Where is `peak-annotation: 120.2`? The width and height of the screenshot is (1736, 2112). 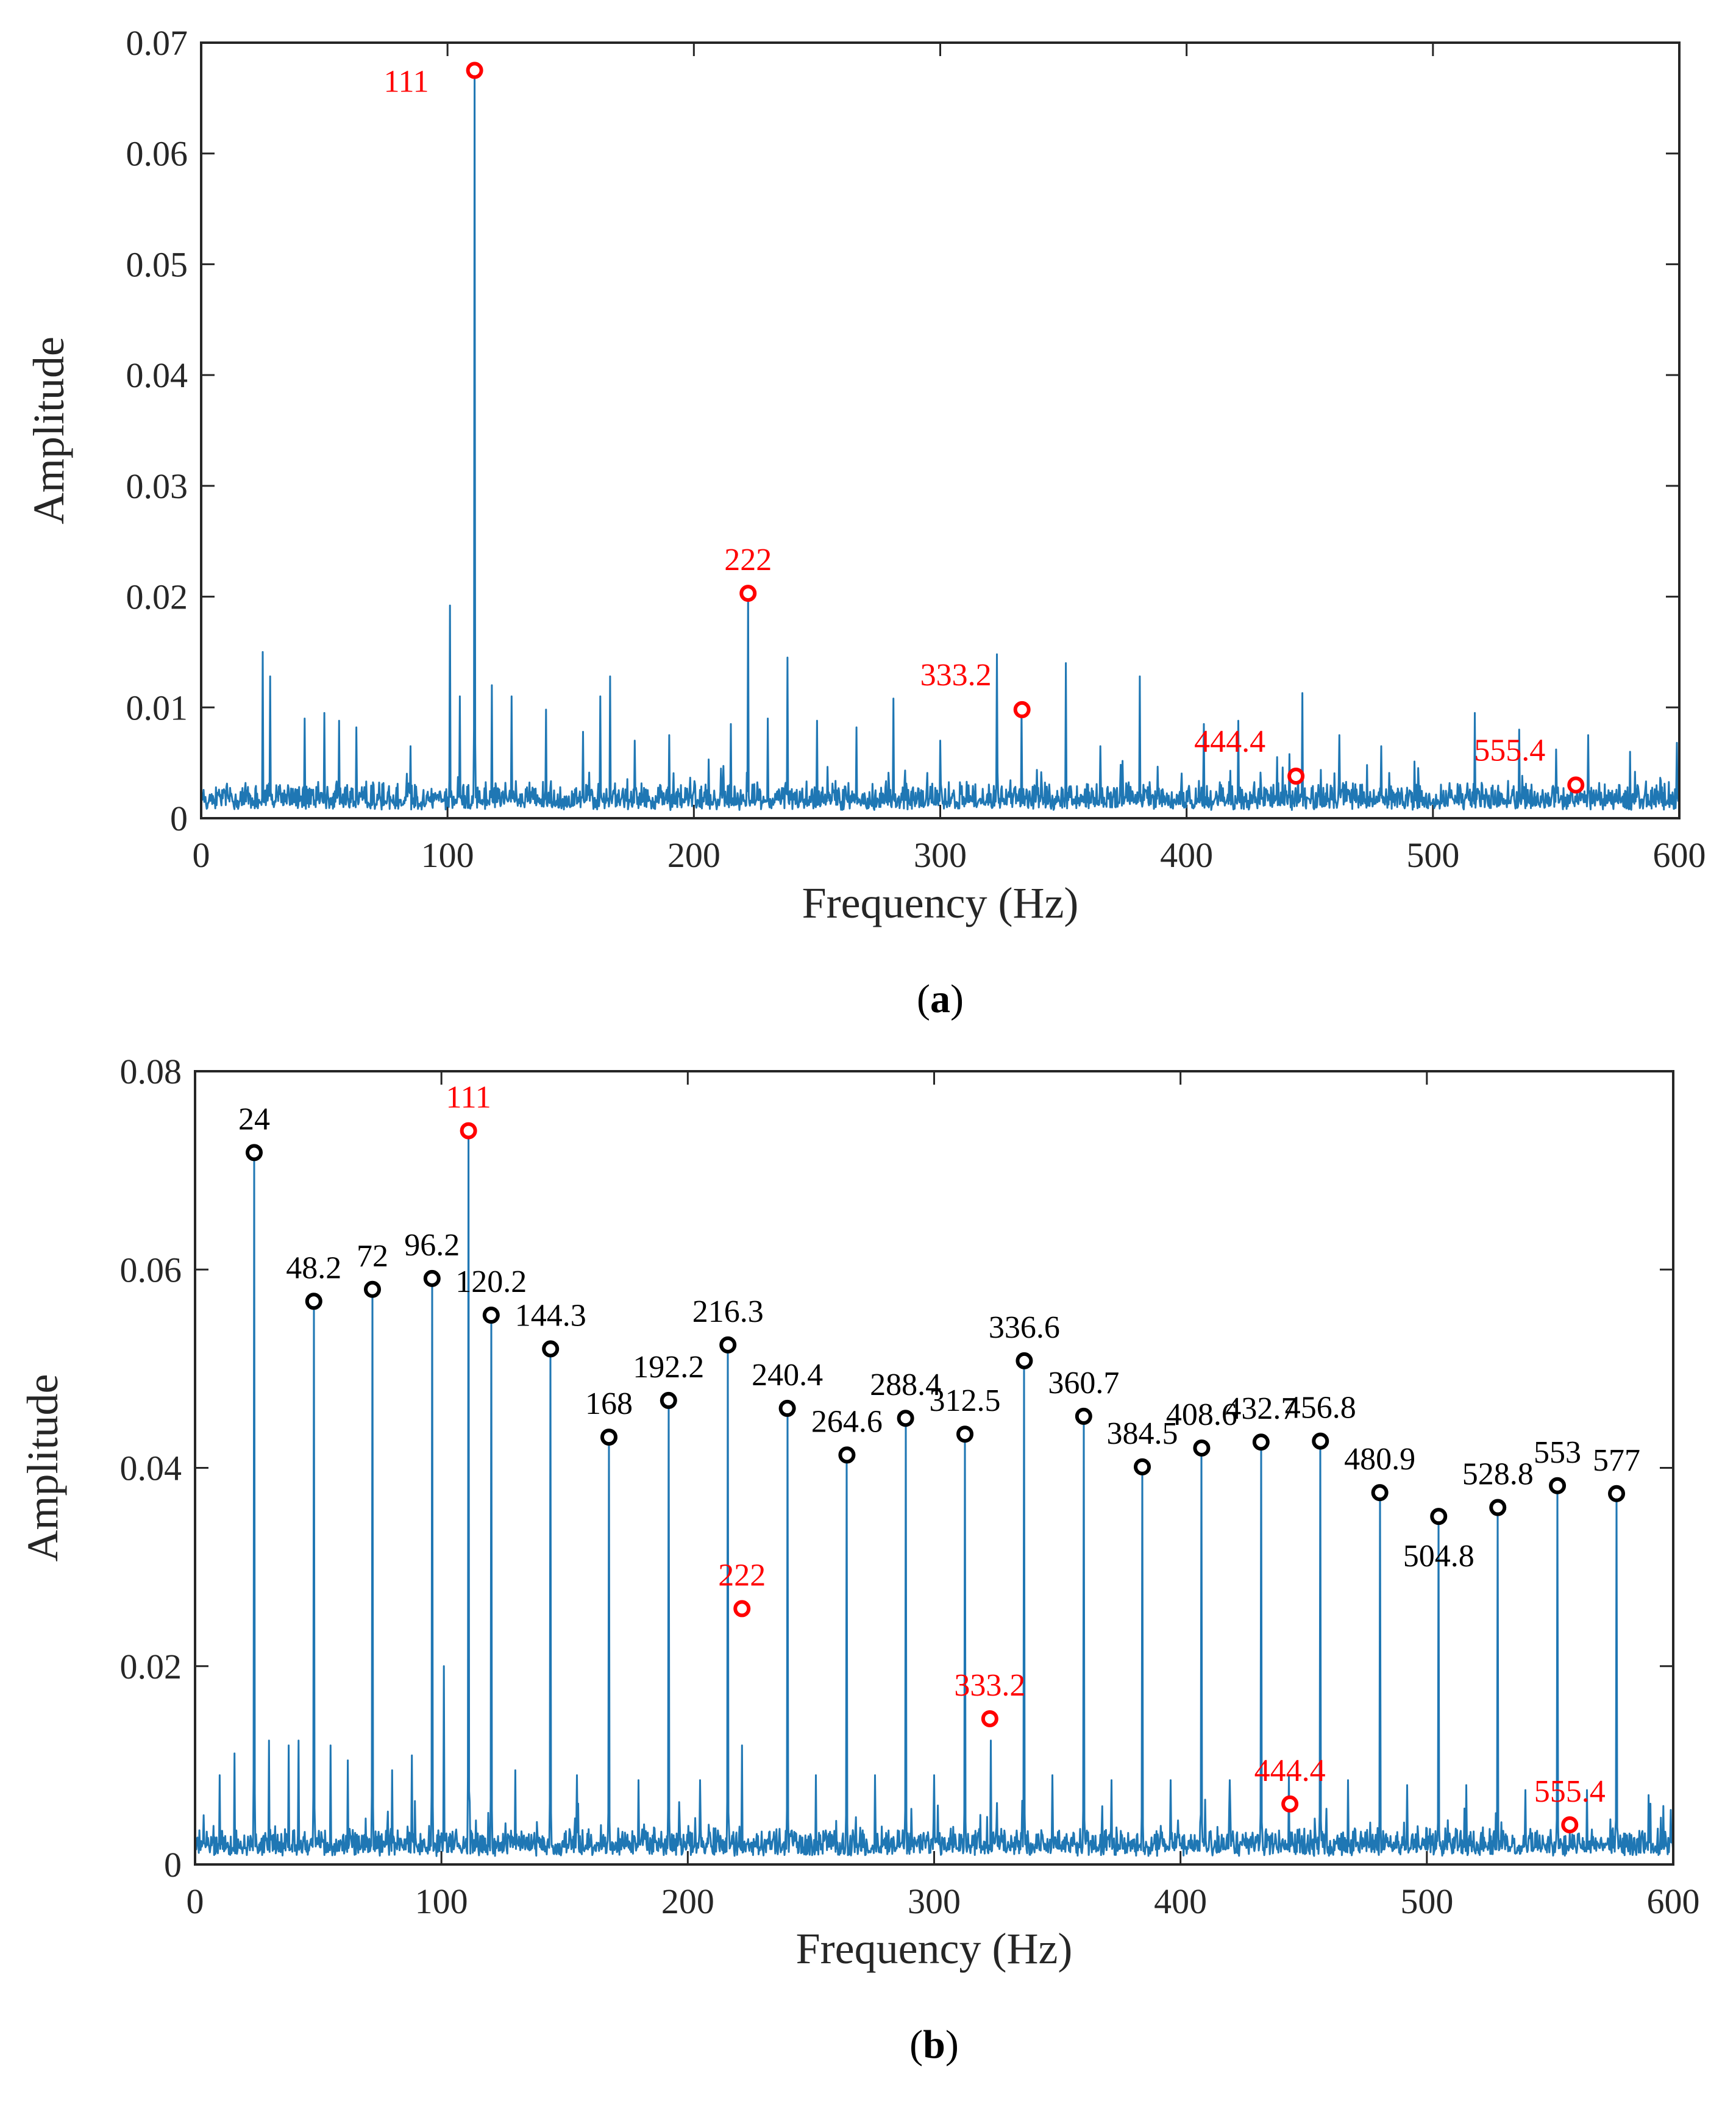 peak-annotation: 120.2 is located at coordinates (491, 1282).